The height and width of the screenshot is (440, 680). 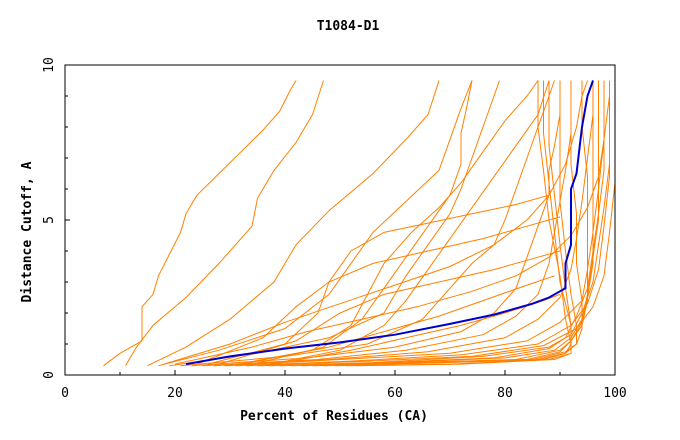 I want to click on x-tick-label: 0, so click(x=65, y=393).